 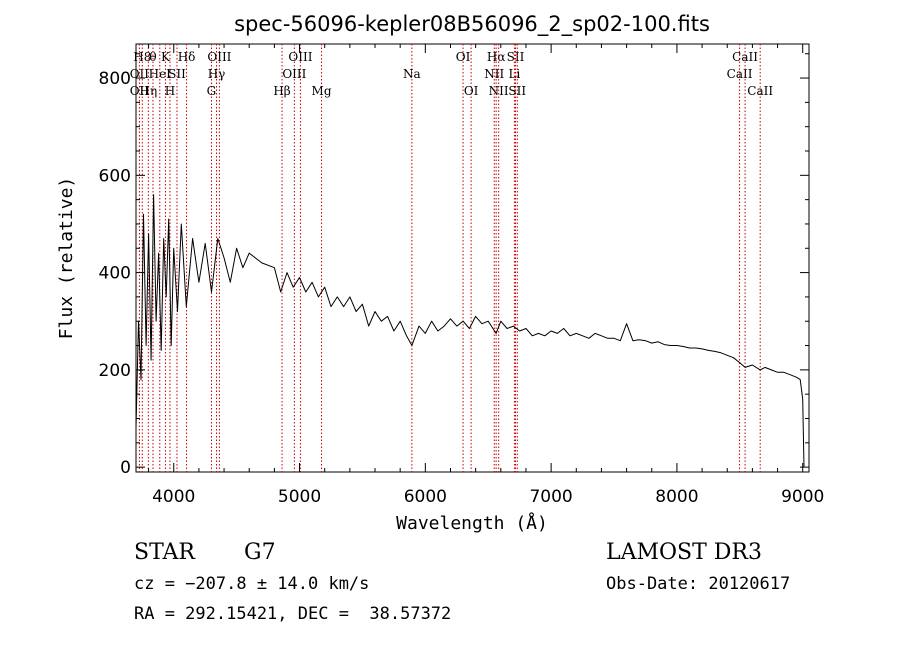 I want to click on object-class: STAR, so click(x=164, y=552).